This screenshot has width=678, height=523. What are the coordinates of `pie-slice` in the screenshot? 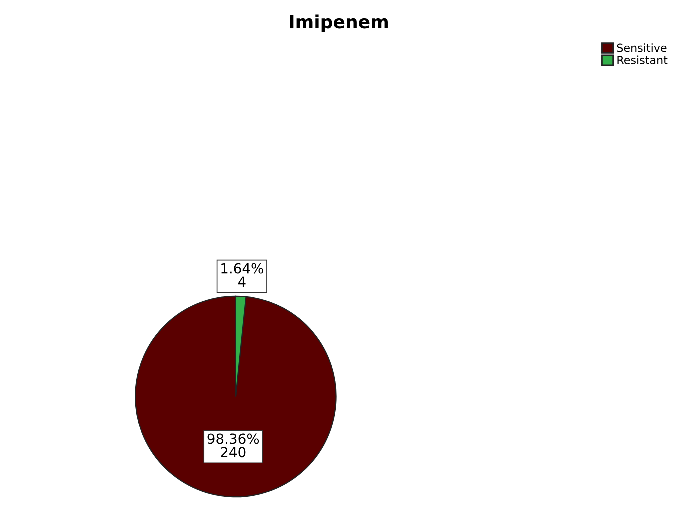 It's located at (236, 397).